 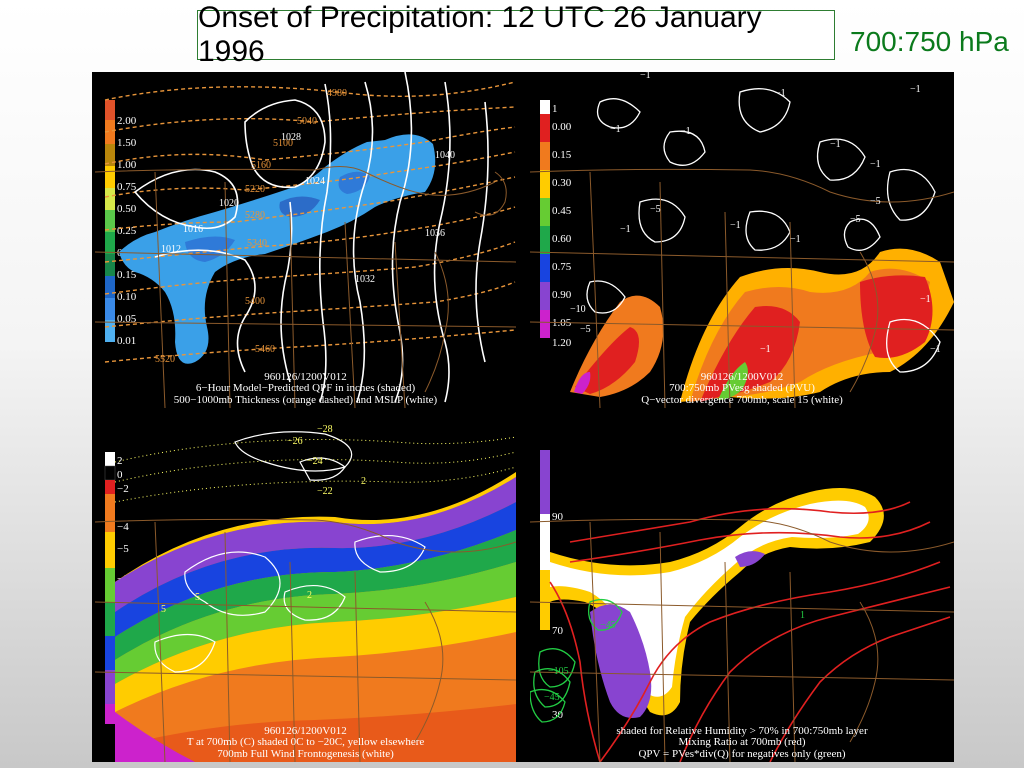 I want to click on thickness-label: 5280, so click(x=255, y=215).